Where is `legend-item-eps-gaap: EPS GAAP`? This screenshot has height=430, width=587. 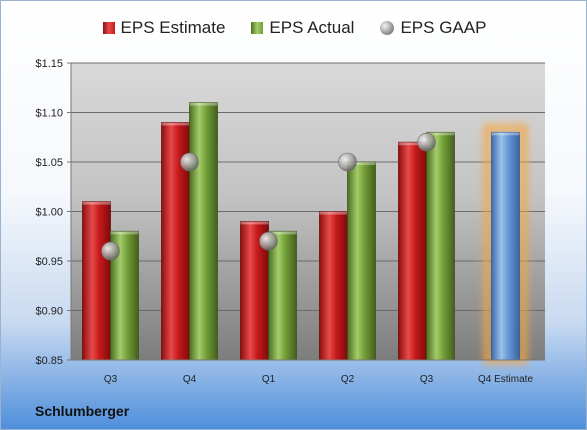 legend-item-eps-gaap: EPS GAAP is located at coordinates (433, 28).